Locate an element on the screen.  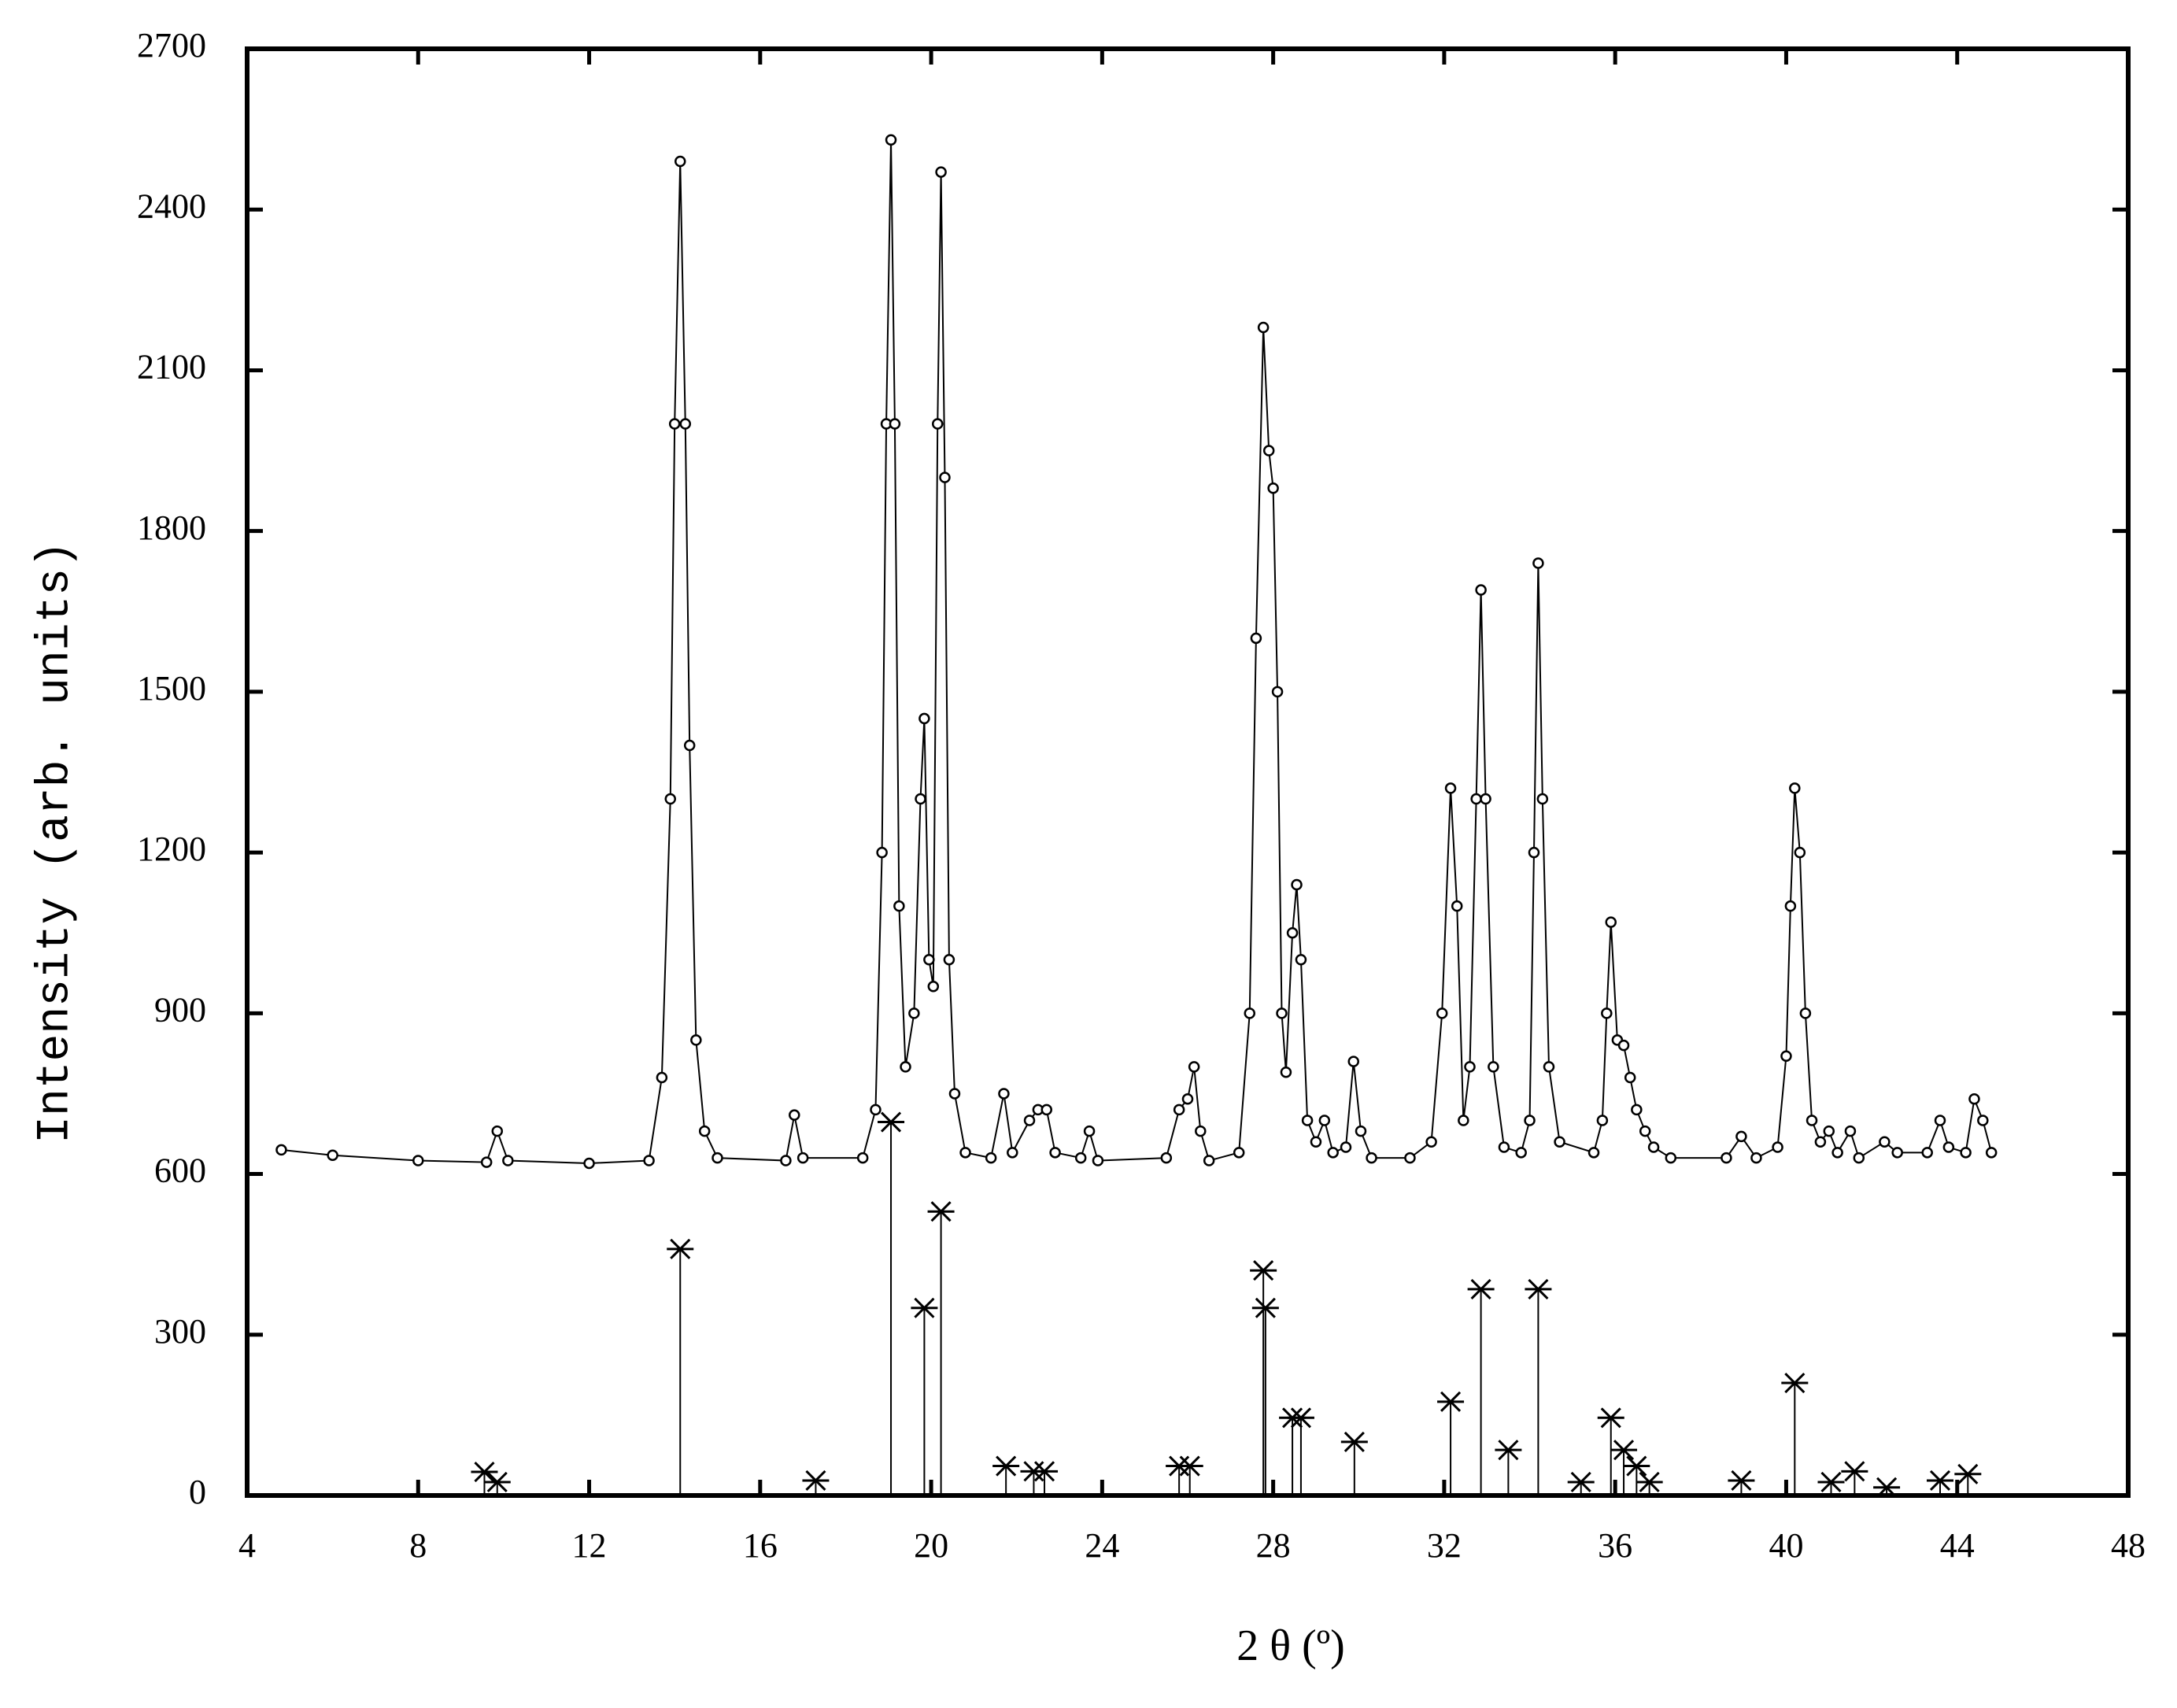
x-tick-label: 16 is located at coordinates (760, 1545).